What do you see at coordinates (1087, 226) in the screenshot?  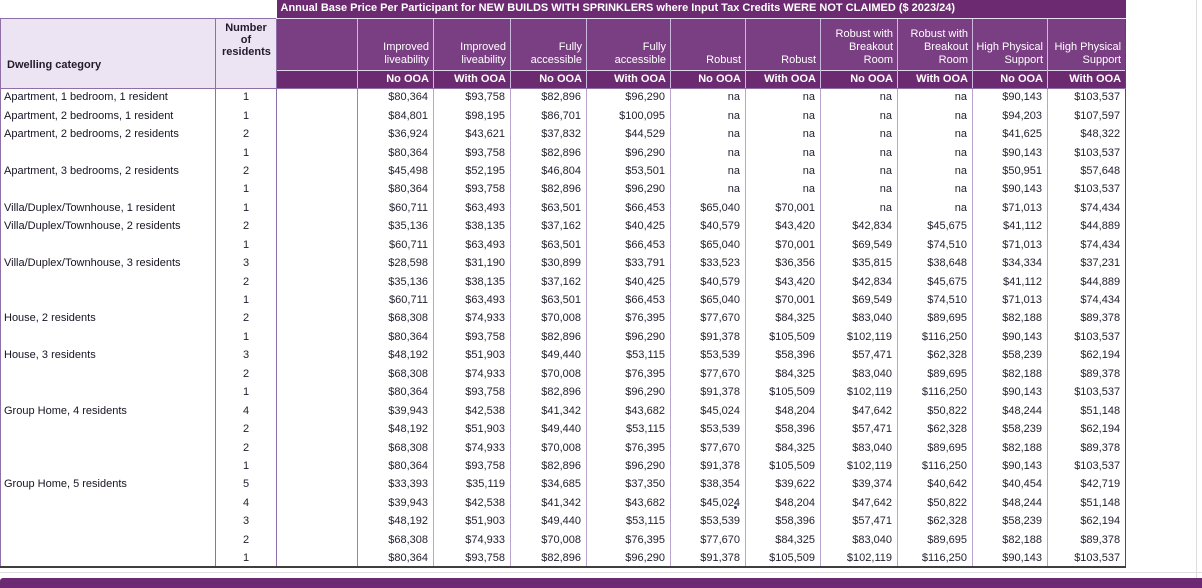 I see `price-cell: $44,889` at bounding box center [1087, 226].